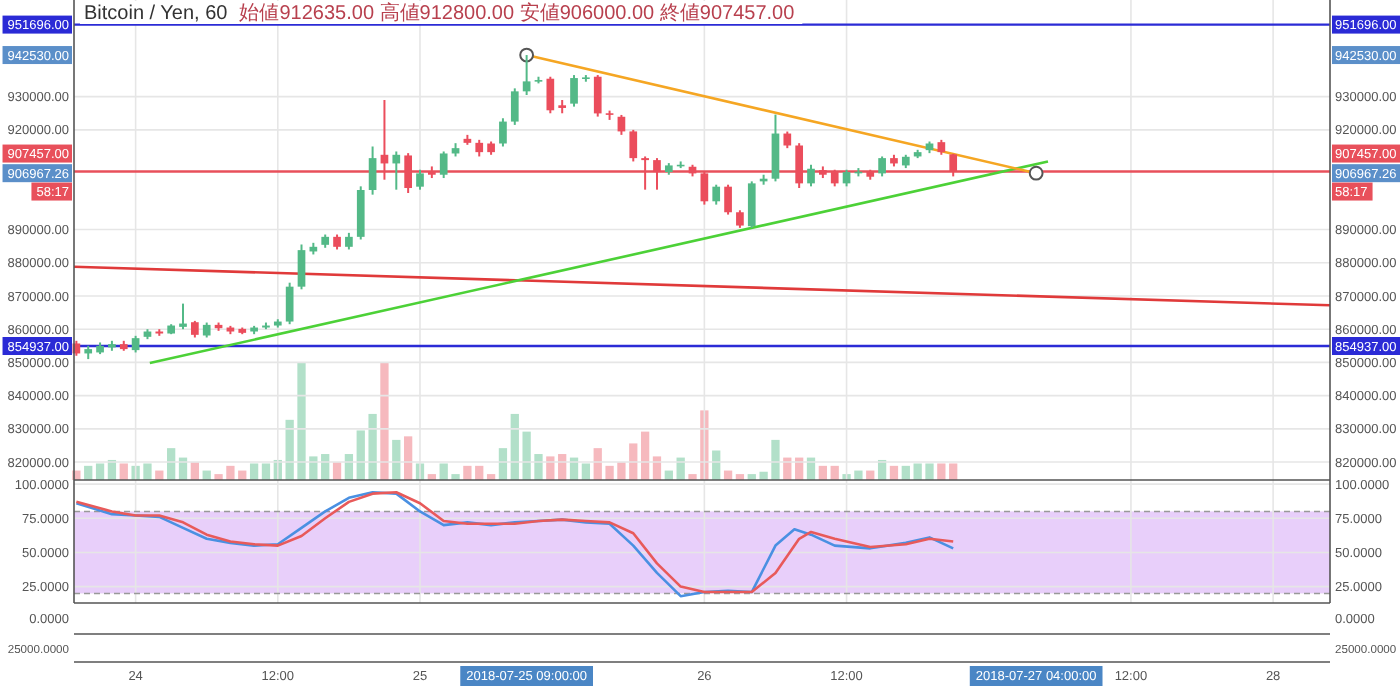 The width and height of the screenshot is (1400, 686). I want to click on chart-subtitle: 始値912635.00 高値912800.00 安値906000.00 終値907457.00, so click(517, 13).